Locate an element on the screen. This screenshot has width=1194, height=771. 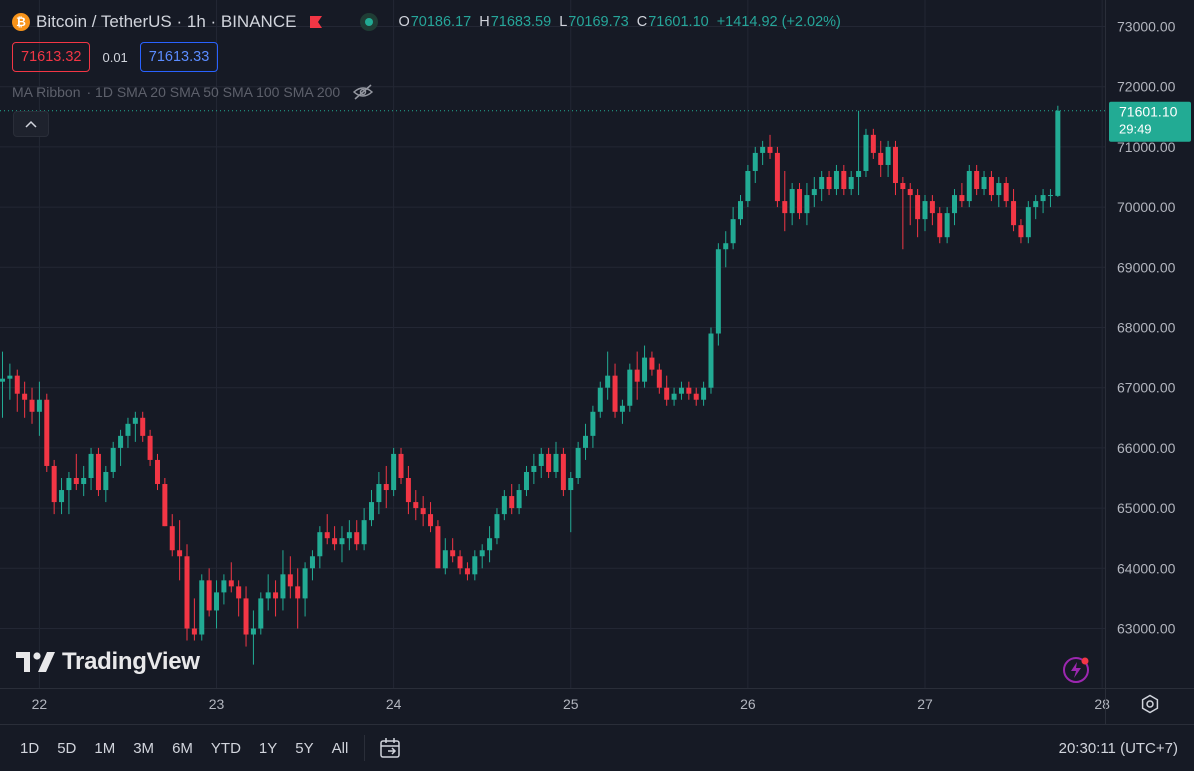
y-tick-label: 66000.00 is located at coordinates (1146, 448).